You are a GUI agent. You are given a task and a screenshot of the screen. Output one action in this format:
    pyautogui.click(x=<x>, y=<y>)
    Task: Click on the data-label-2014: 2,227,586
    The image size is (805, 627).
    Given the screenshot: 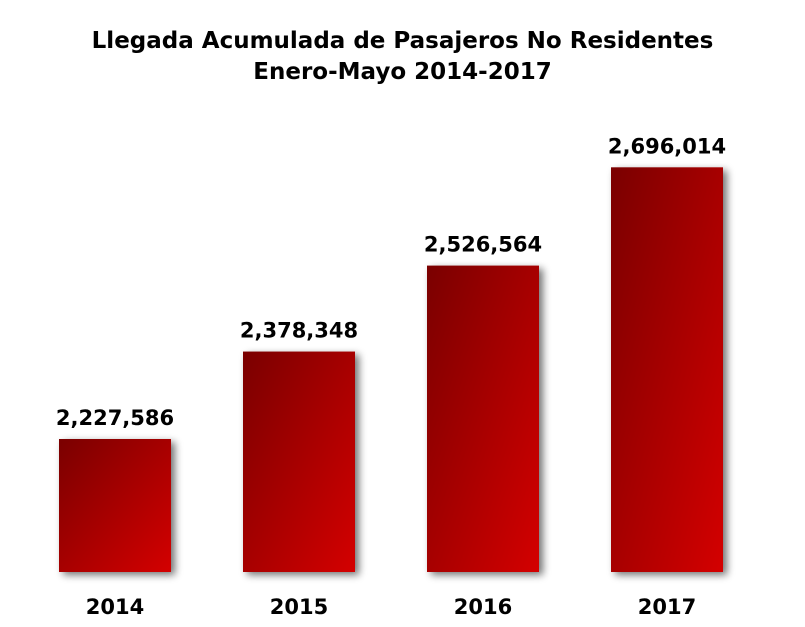 What is the action you would take?
    pyautogui.click(x=115, y=418)
    